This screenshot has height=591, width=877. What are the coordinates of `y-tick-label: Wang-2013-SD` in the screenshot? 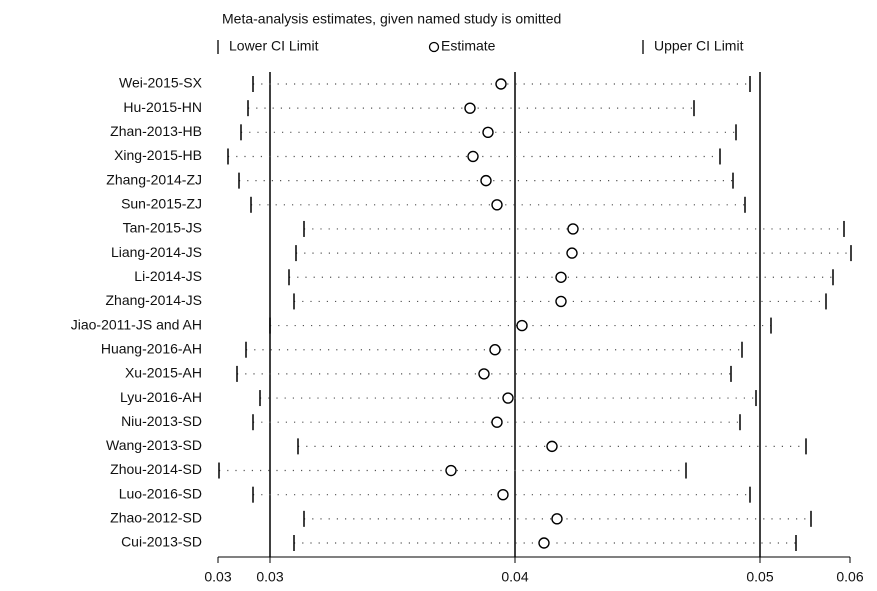 It's located at (154, 445).